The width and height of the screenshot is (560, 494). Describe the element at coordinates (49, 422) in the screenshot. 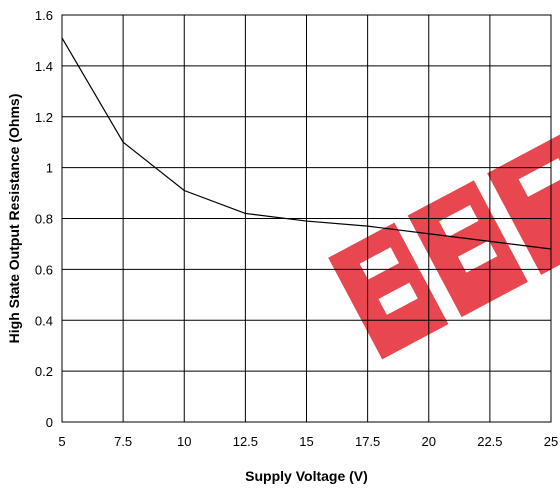

I see `y-tick-label: 0` at that location.